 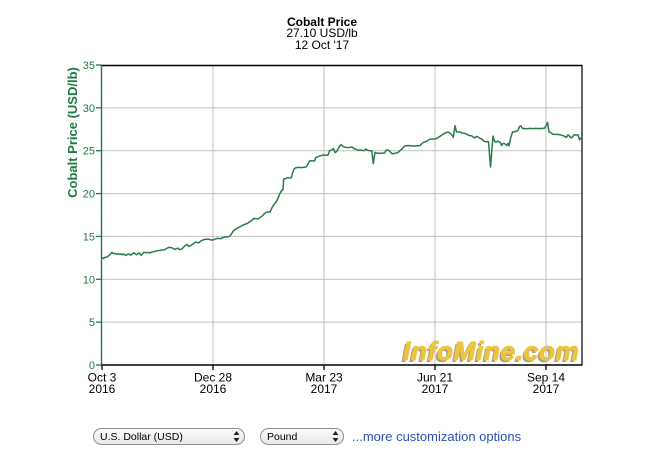 I want to click on svg-text: 30, so click(x=89, y=109).